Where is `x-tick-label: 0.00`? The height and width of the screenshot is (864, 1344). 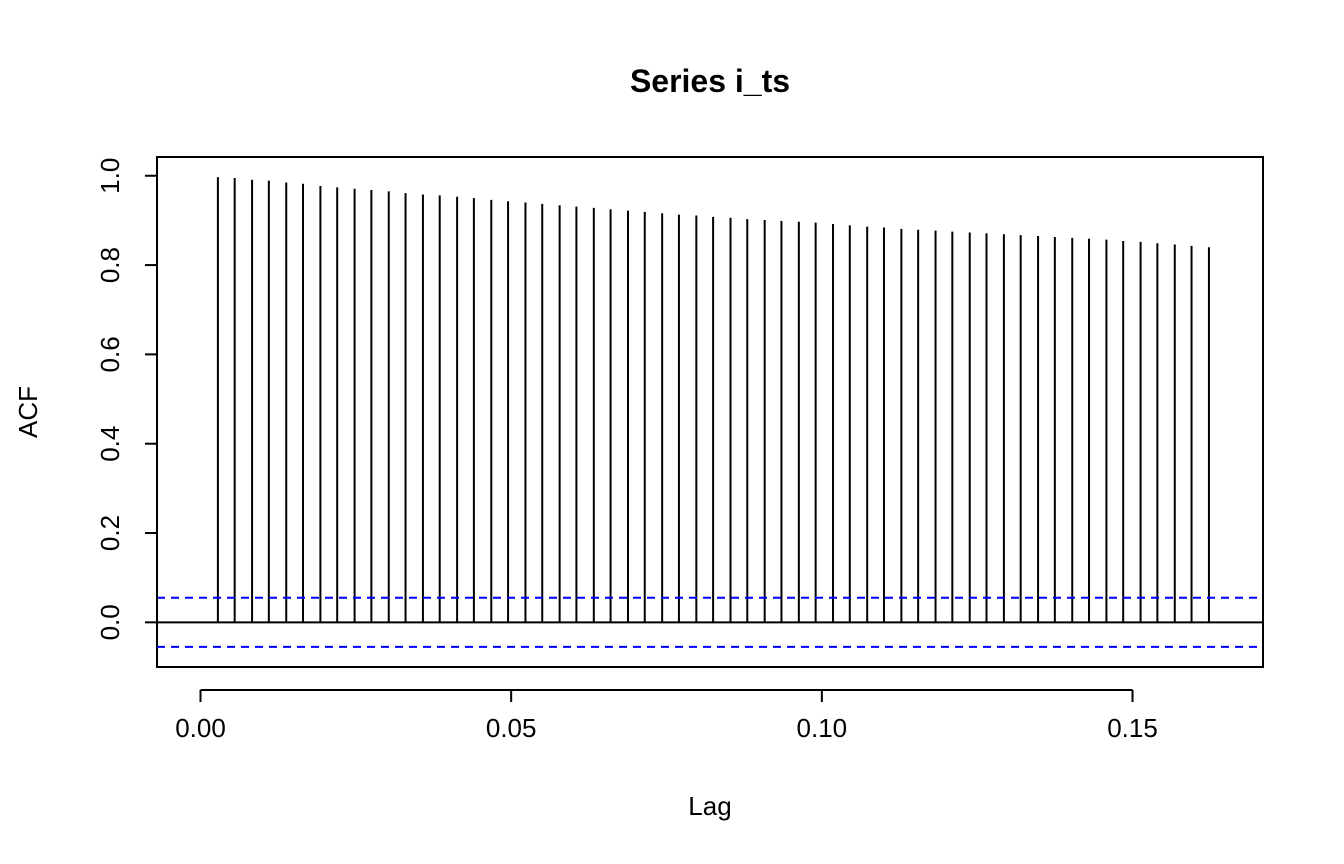
x-tick-label: 0.00 is located at coordinates (200, 728).